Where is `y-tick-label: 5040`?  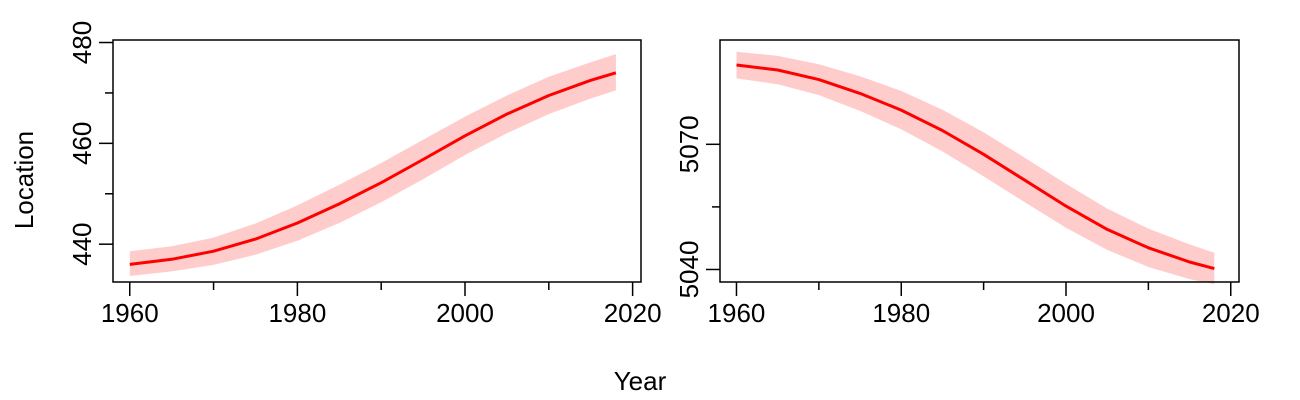
y-tick-label: 5040 is located at coordinates (689, 270).